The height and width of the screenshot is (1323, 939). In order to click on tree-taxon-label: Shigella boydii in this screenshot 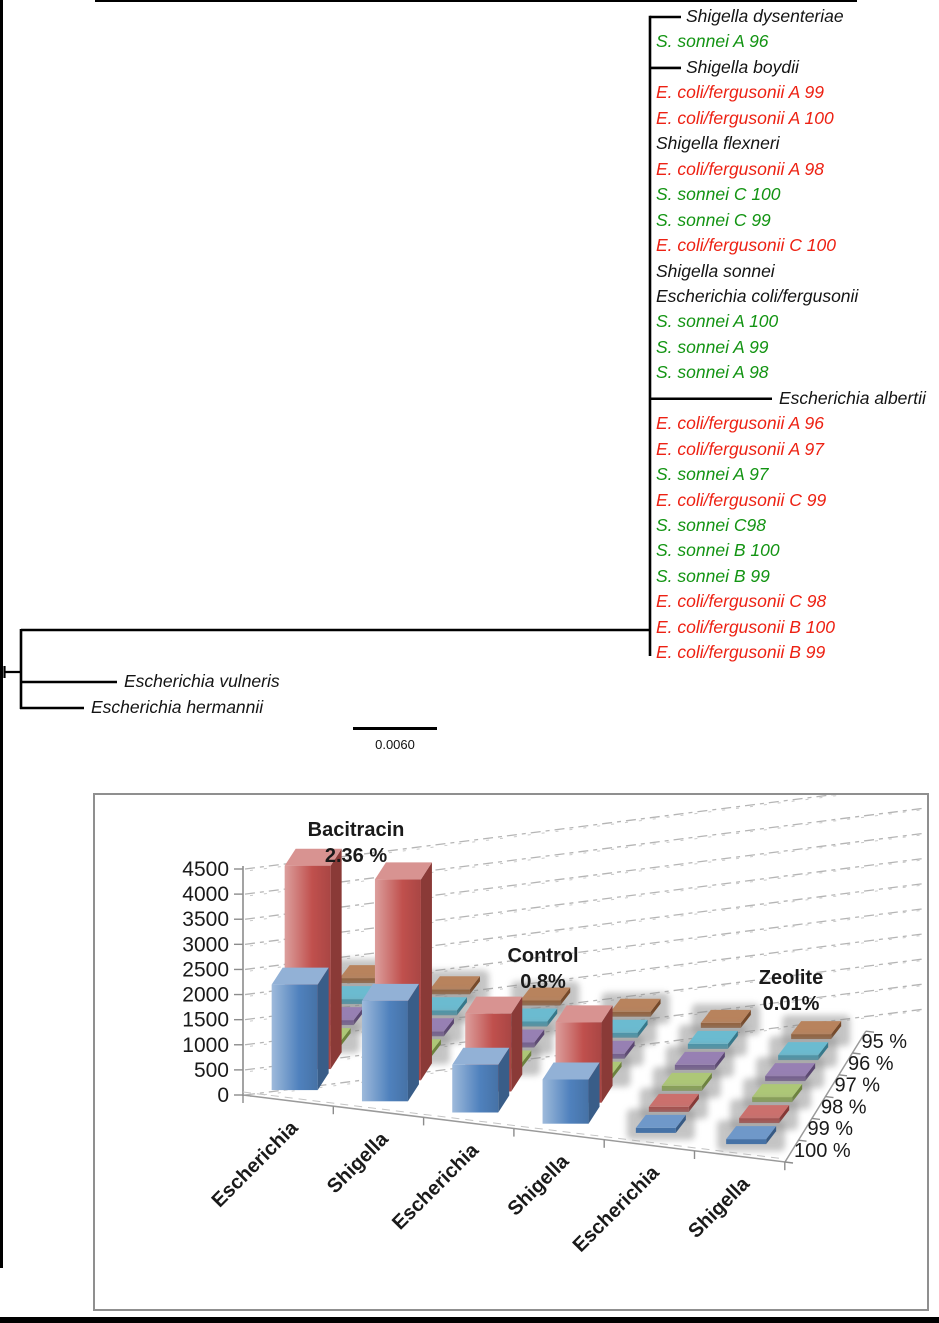, I will do `click(742, 66)`.